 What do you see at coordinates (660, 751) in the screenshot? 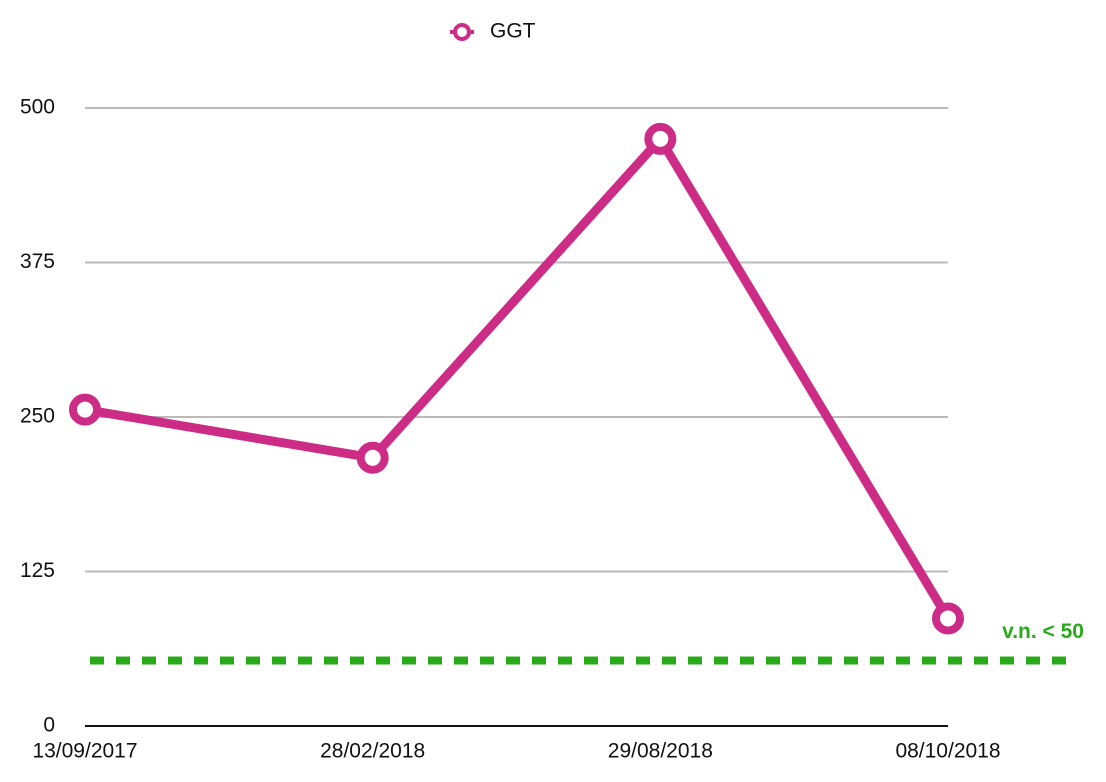
I see `x-tick-label: 29/08/2018` at bounding box center [660, 751].